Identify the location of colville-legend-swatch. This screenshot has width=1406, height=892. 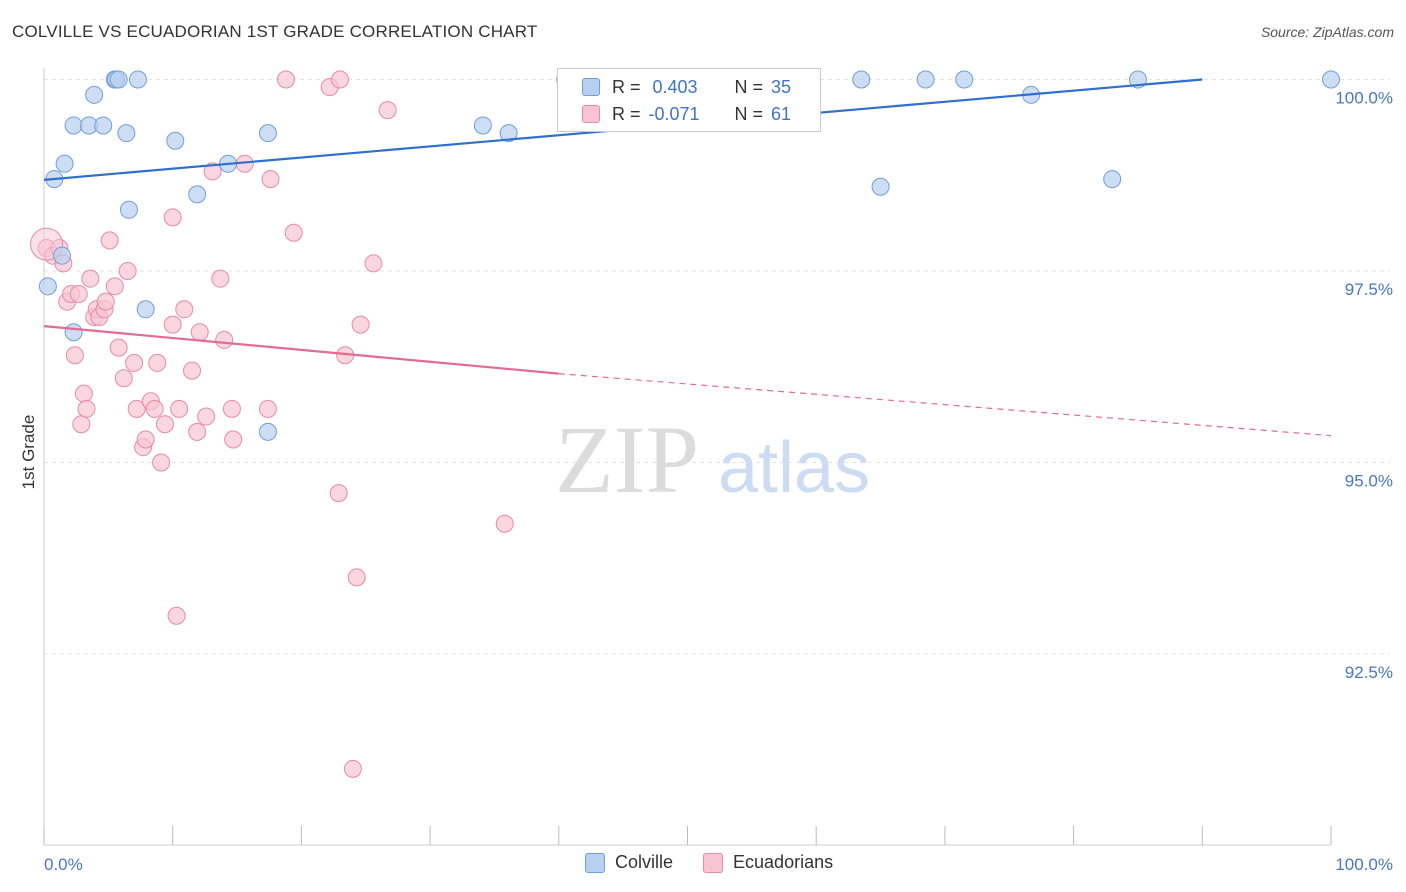
(595, 862).